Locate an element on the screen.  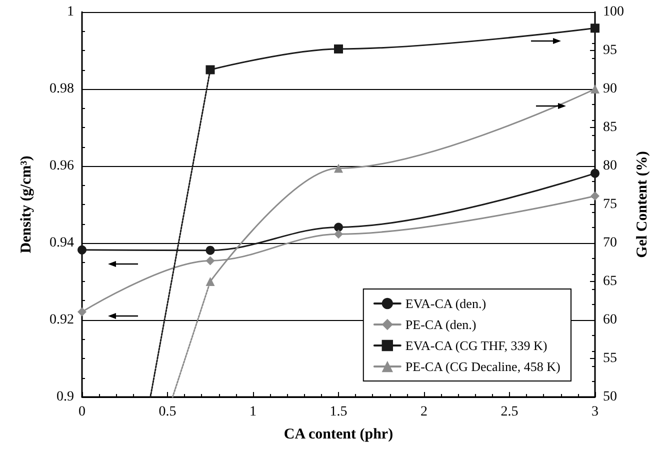
y2-tick-label: 60 is located at coordinates (610, 320).